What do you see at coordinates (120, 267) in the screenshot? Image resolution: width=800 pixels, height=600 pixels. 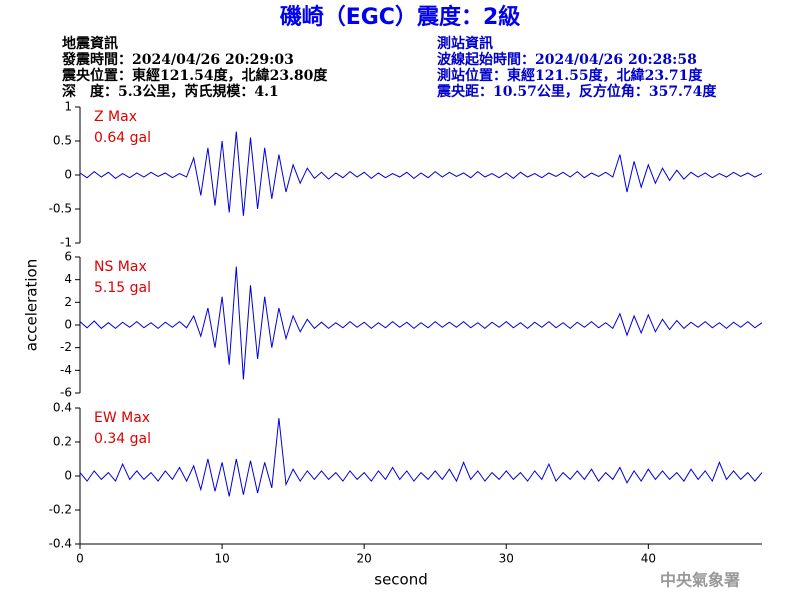 I see `max-annotation: NS Max` at bounding box center [120, 267].